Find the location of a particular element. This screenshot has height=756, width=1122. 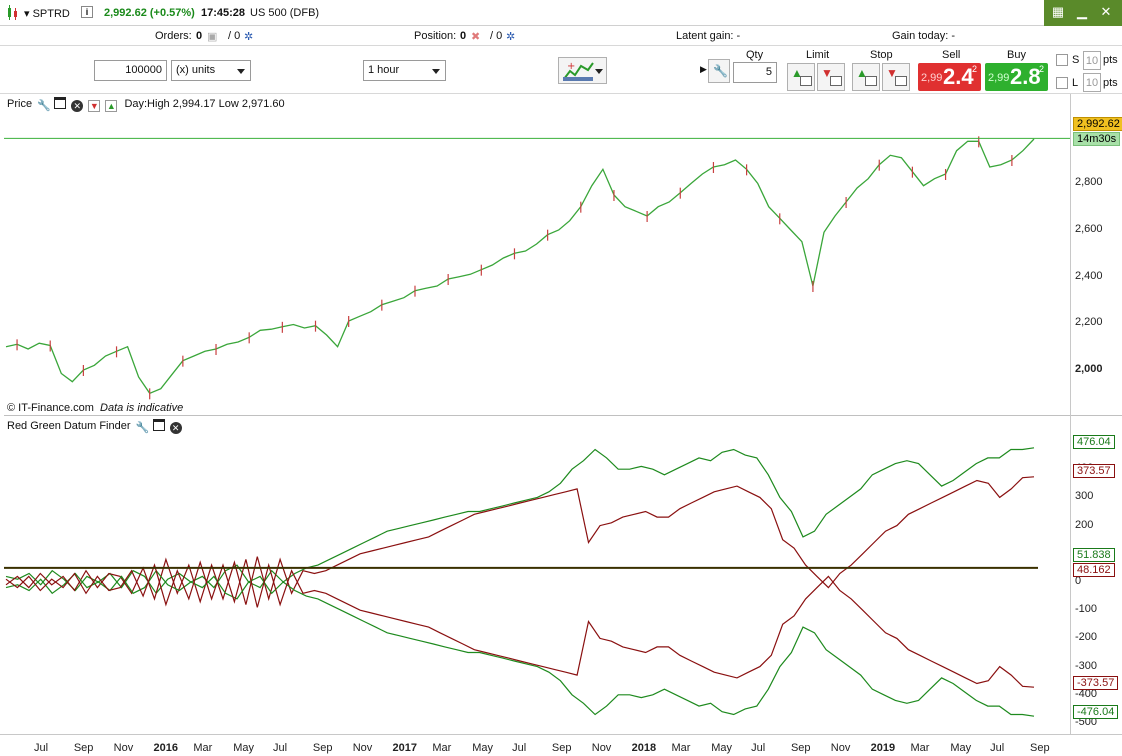

stop-pts-input: 10 is located at coordinates (1092, 60).